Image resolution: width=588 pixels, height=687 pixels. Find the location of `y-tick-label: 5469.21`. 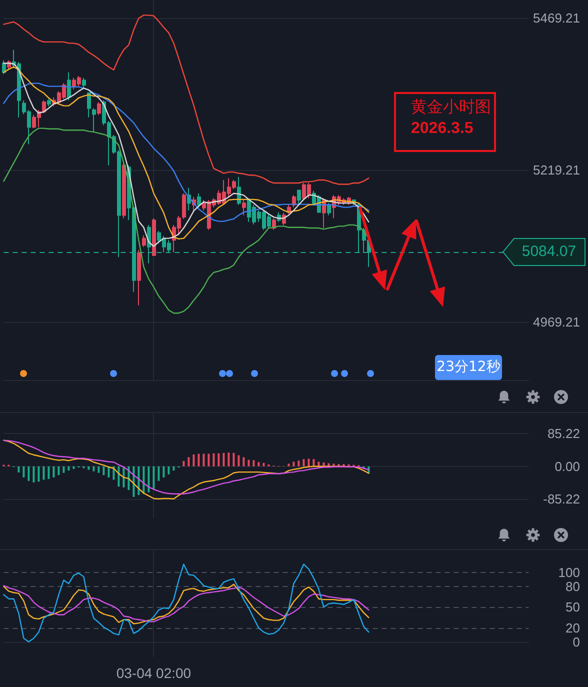

y-tick-label: 5469.21 is located at coordinates (556, 18).